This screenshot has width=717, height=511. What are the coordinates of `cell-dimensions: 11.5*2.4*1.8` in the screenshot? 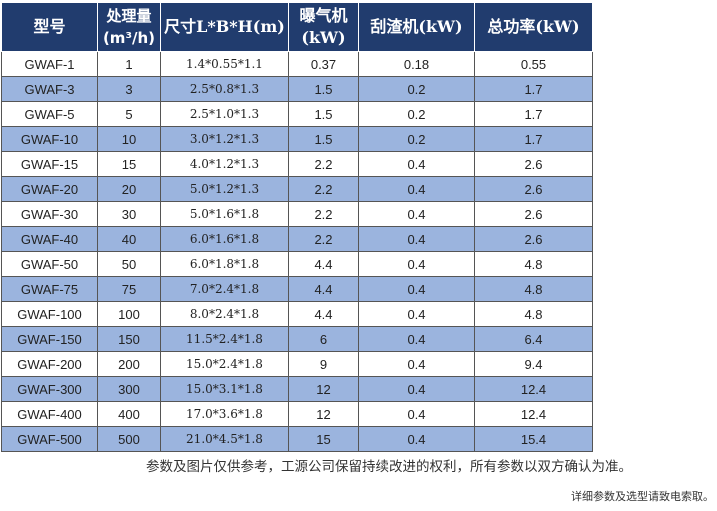 It's located at (224, 339).